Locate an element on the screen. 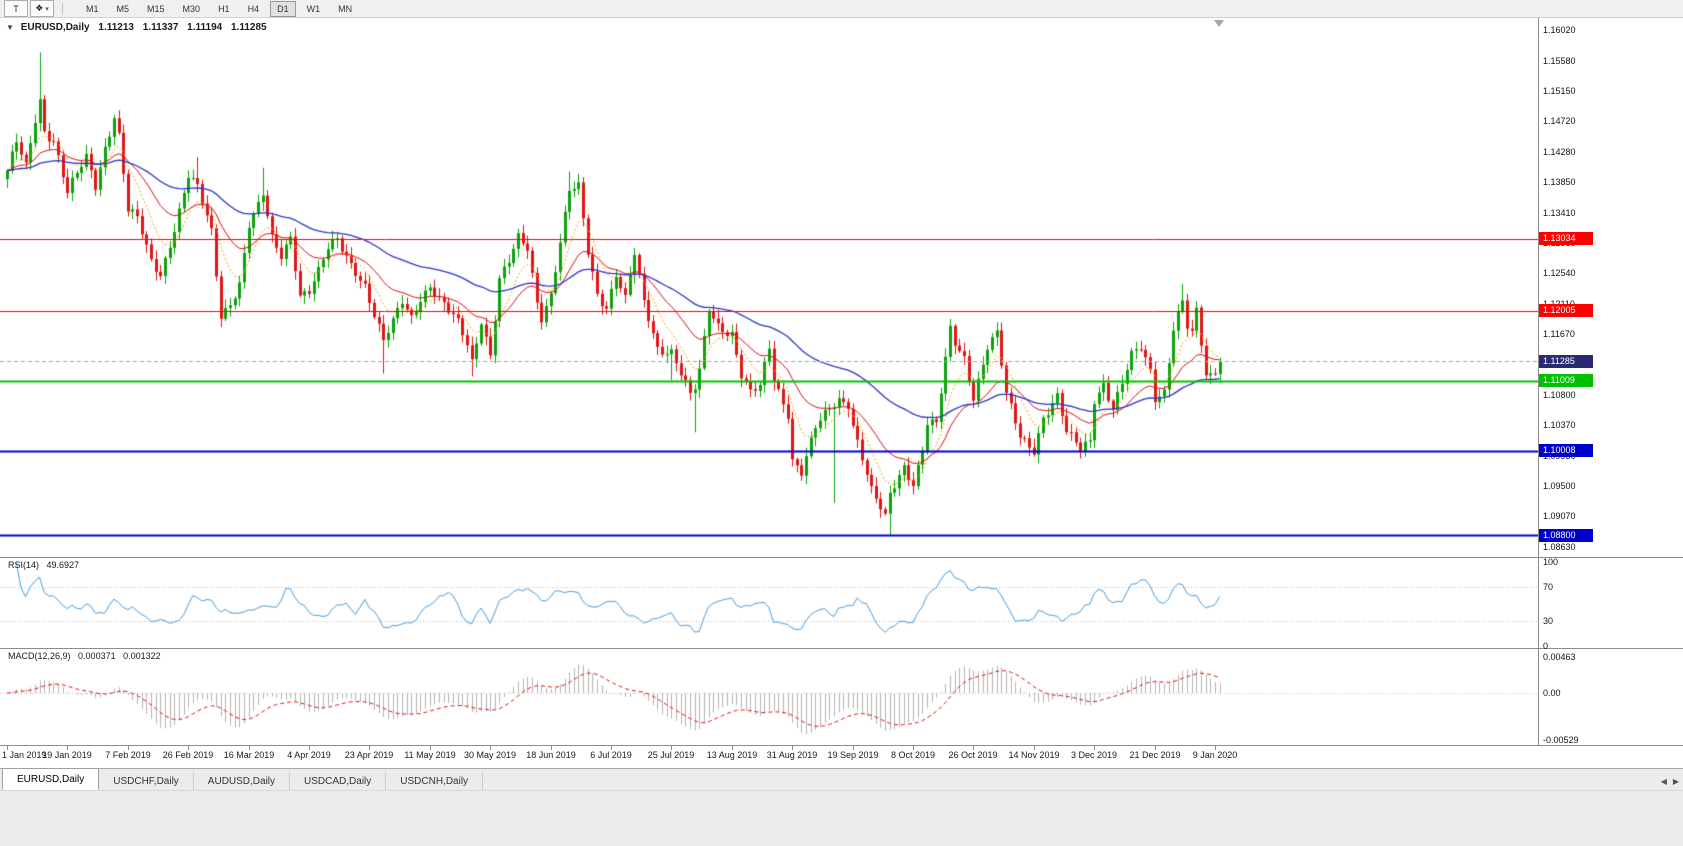 This screenshot has width=1683, height=846. tab-scroll-controls: ◀ ▶ is located at coordinates (1670, 781).